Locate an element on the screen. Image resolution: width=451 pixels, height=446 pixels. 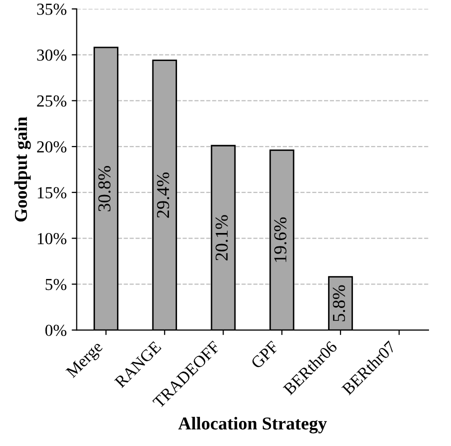
y-tick-label: 25% is located at coordinates (51, 101).